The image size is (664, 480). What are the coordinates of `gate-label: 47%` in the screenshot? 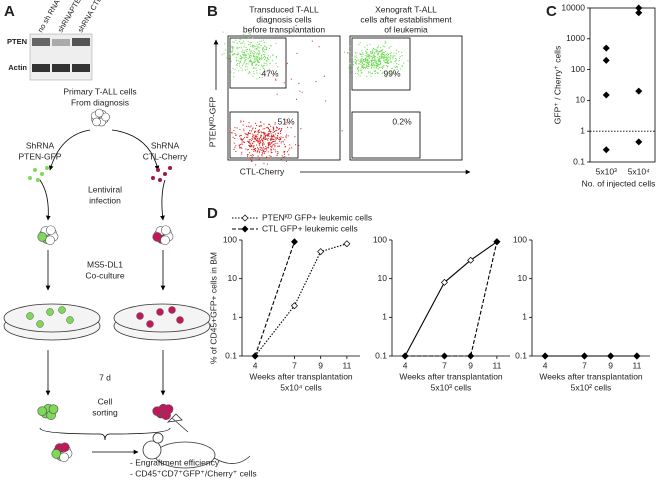 It's located at (269, 73).